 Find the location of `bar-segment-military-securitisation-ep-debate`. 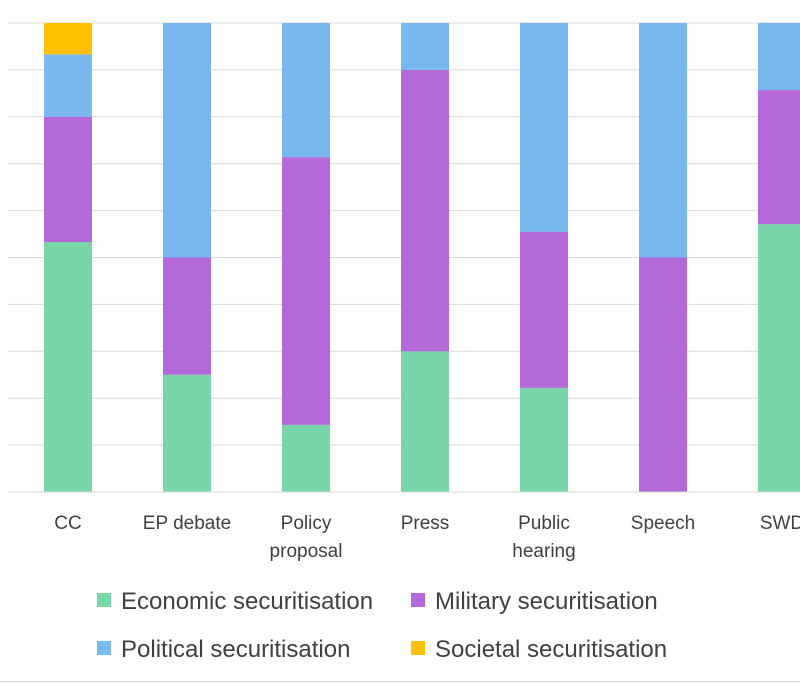

bar-segment-military-securitisation-ep-debate is located at coordinates (187, 316).